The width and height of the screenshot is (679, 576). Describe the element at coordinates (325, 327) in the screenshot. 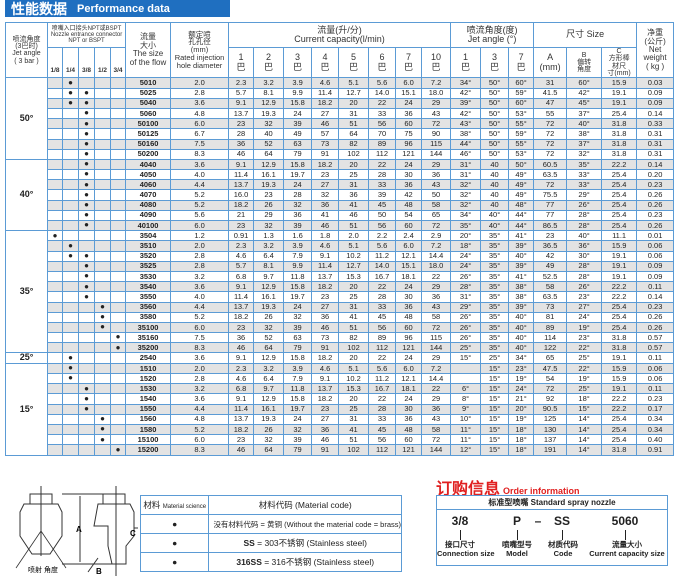

I see `flow-value: 46` at that location.